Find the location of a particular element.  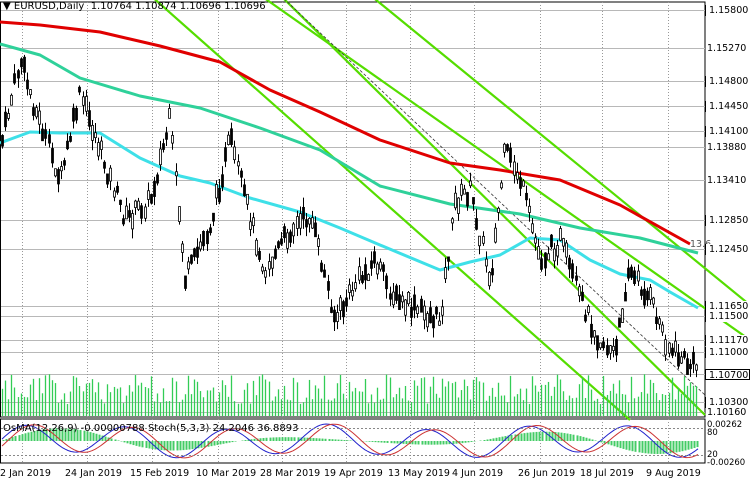

time-axis-label: 9 Aug 2019 is located at coordinates (673, 473).